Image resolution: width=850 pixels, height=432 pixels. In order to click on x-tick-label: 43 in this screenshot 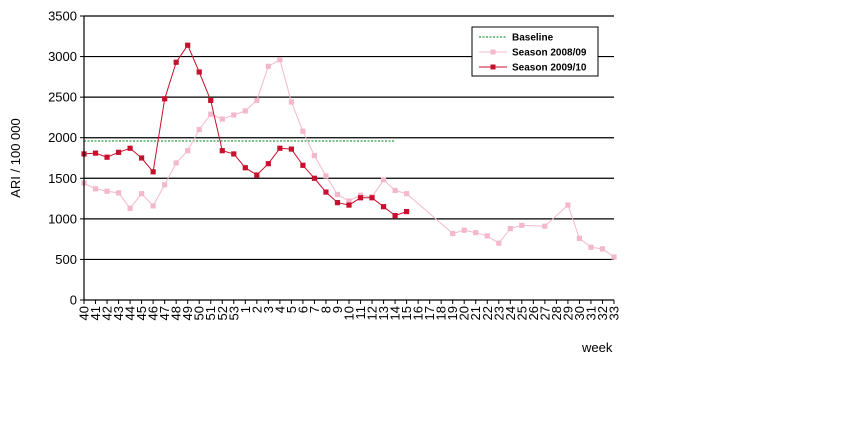, I will do `click(118, 313)`.